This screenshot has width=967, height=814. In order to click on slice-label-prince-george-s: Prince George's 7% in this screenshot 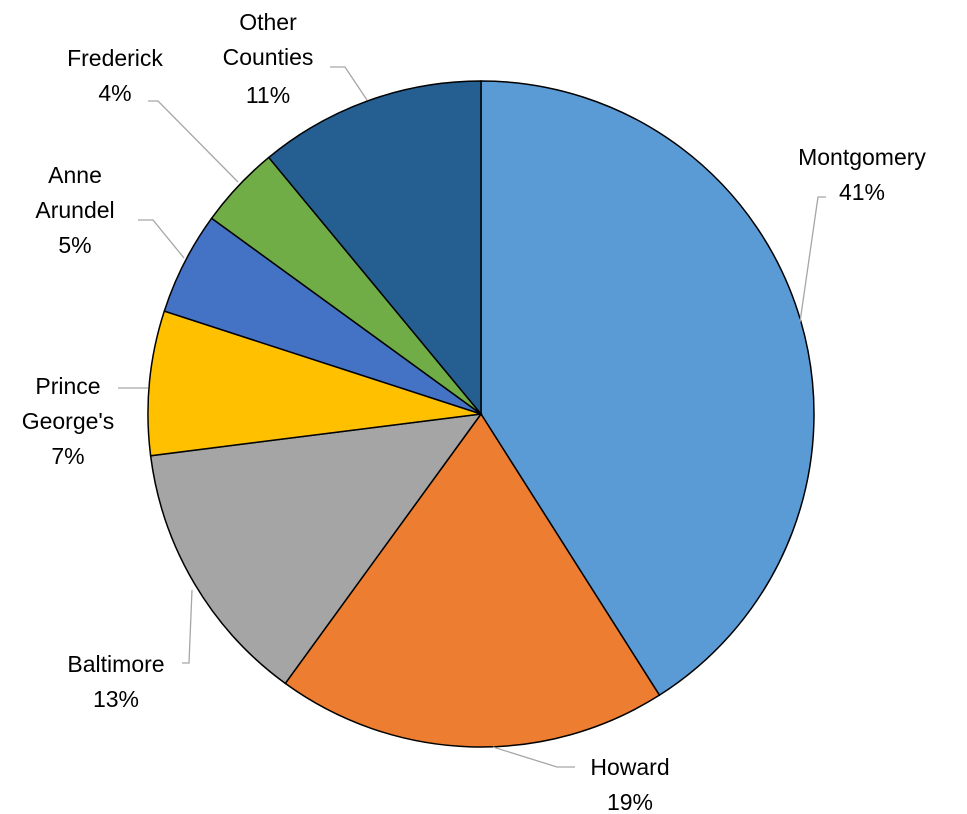, I will do `click(68, 421)`.